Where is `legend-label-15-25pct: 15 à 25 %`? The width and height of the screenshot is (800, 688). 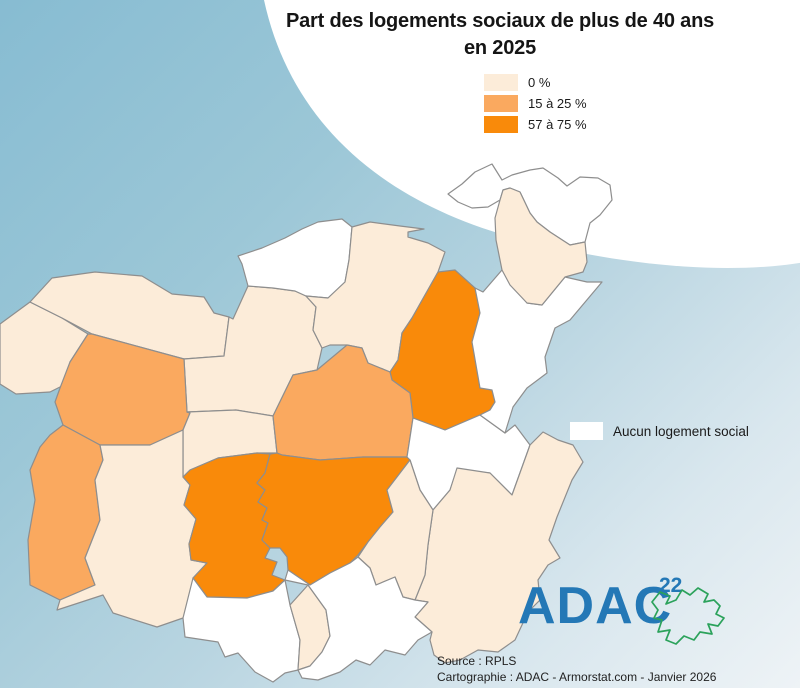
legend-label-15-25pct: 15 à 25 % is located at coordinates (557, 103).